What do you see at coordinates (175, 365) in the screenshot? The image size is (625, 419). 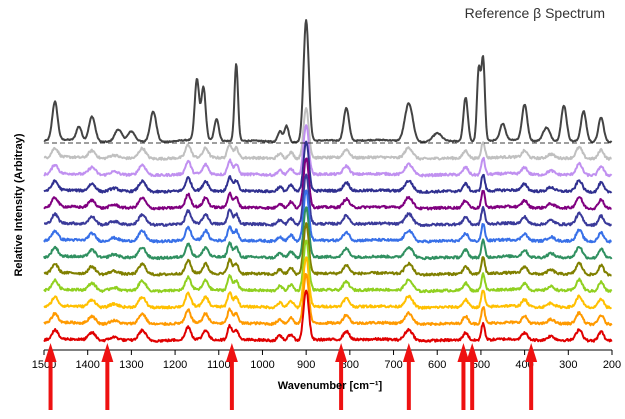 I see `x-tick-label: 1200` at bounding box center [175, 365].